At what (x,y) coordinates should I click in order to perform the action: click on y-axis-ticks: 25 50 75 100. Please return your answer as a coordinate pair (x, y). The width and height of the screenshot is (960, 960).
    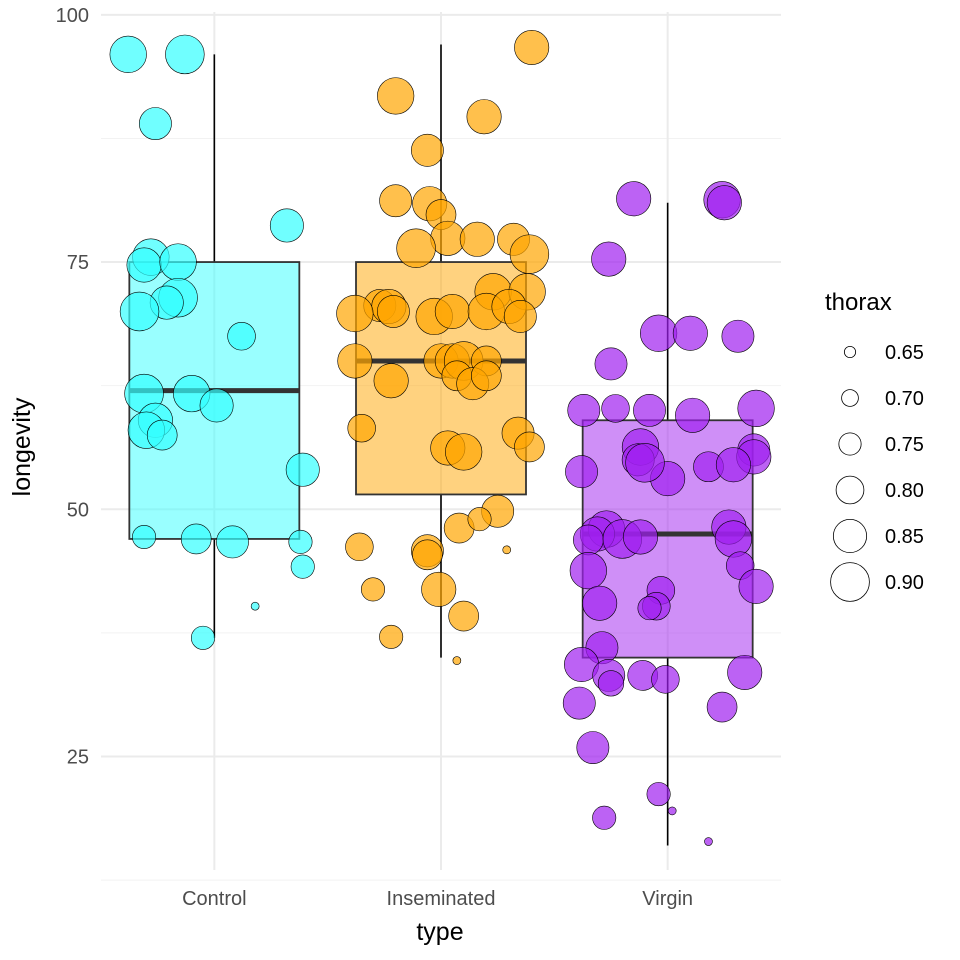
    Looking at the image, I should click on (72, 387).